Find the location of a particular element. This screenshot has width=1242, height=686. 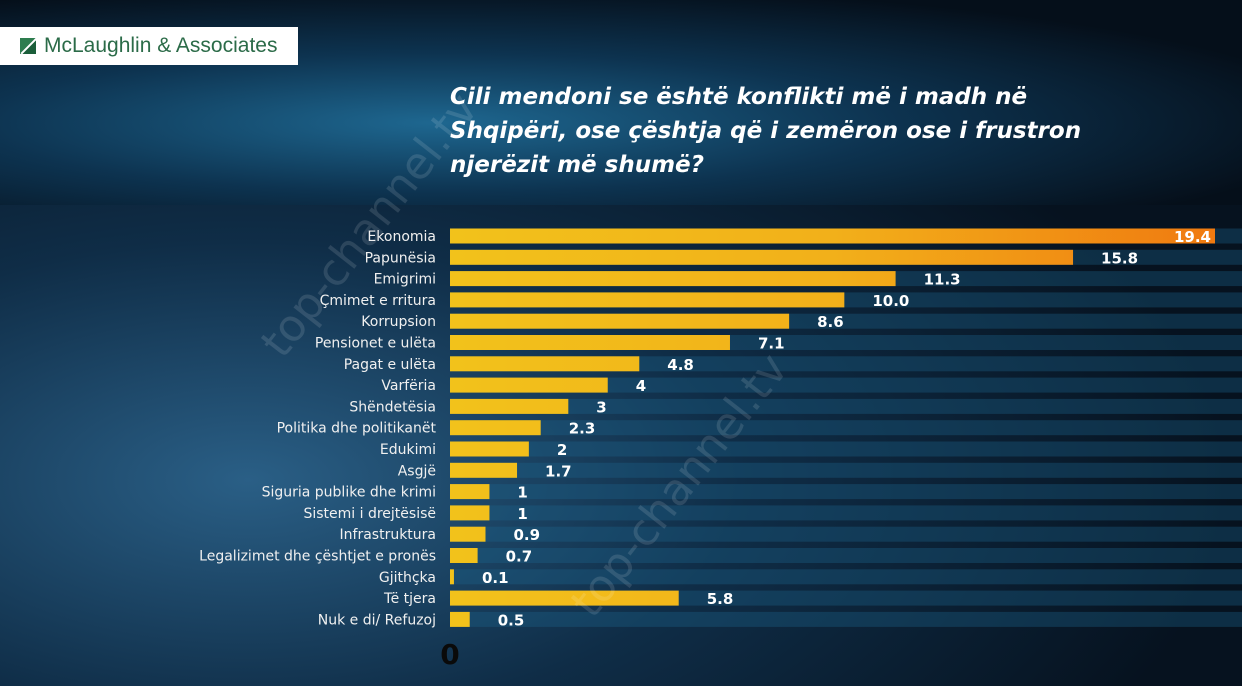

data-label: 0.9 is located at coordinates (526, 535).